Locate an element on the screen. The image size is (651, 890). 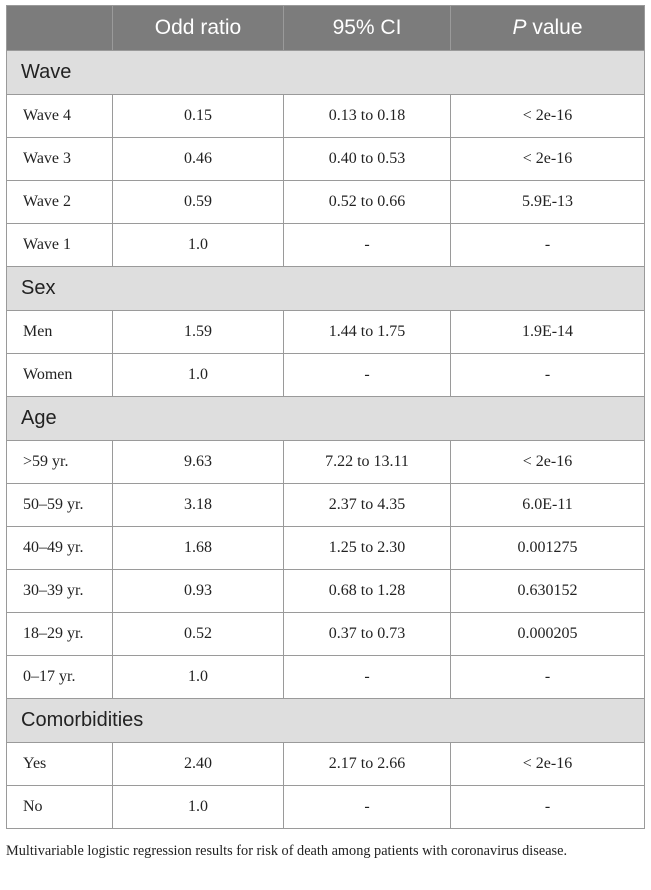
odd-ratio-cell: 1.68 is located at coordinates (198, 548).